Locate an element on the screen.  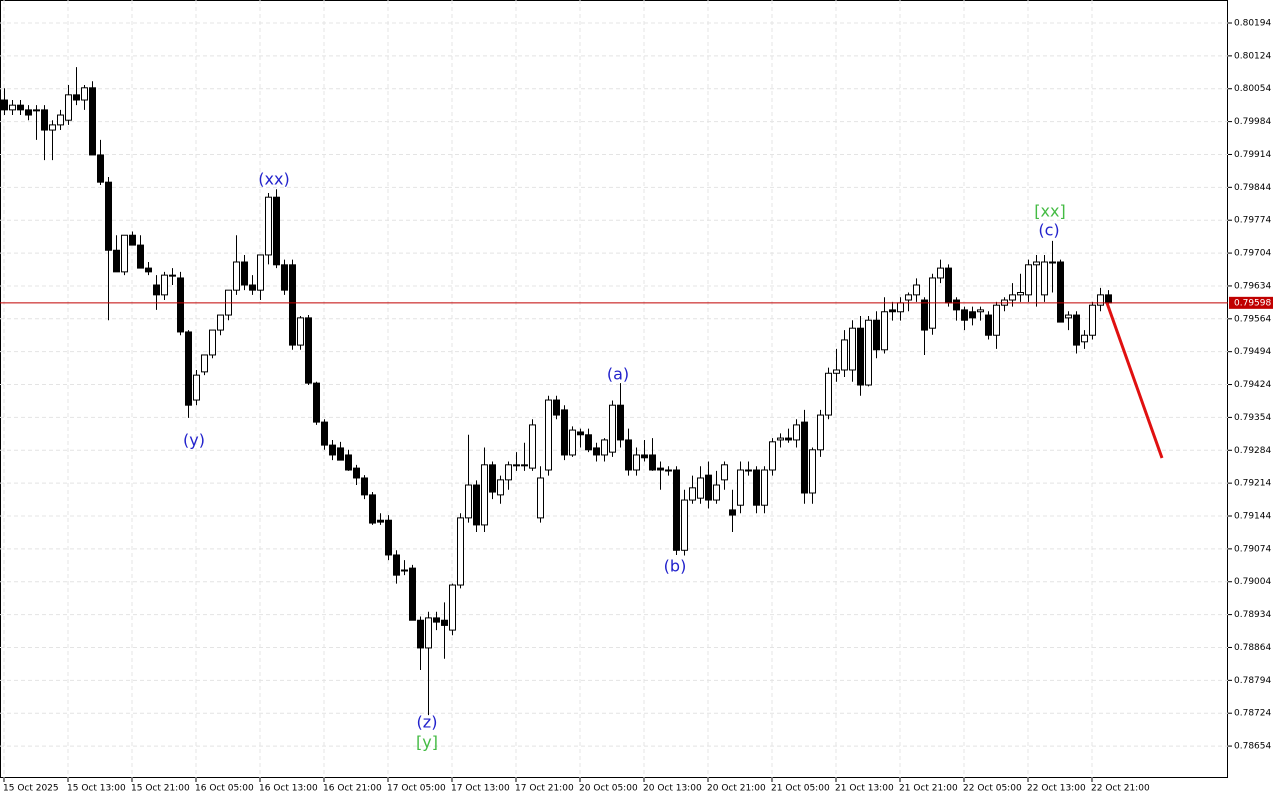
y-tick-label: 0.78934 is located at coordinates (1252, 615).